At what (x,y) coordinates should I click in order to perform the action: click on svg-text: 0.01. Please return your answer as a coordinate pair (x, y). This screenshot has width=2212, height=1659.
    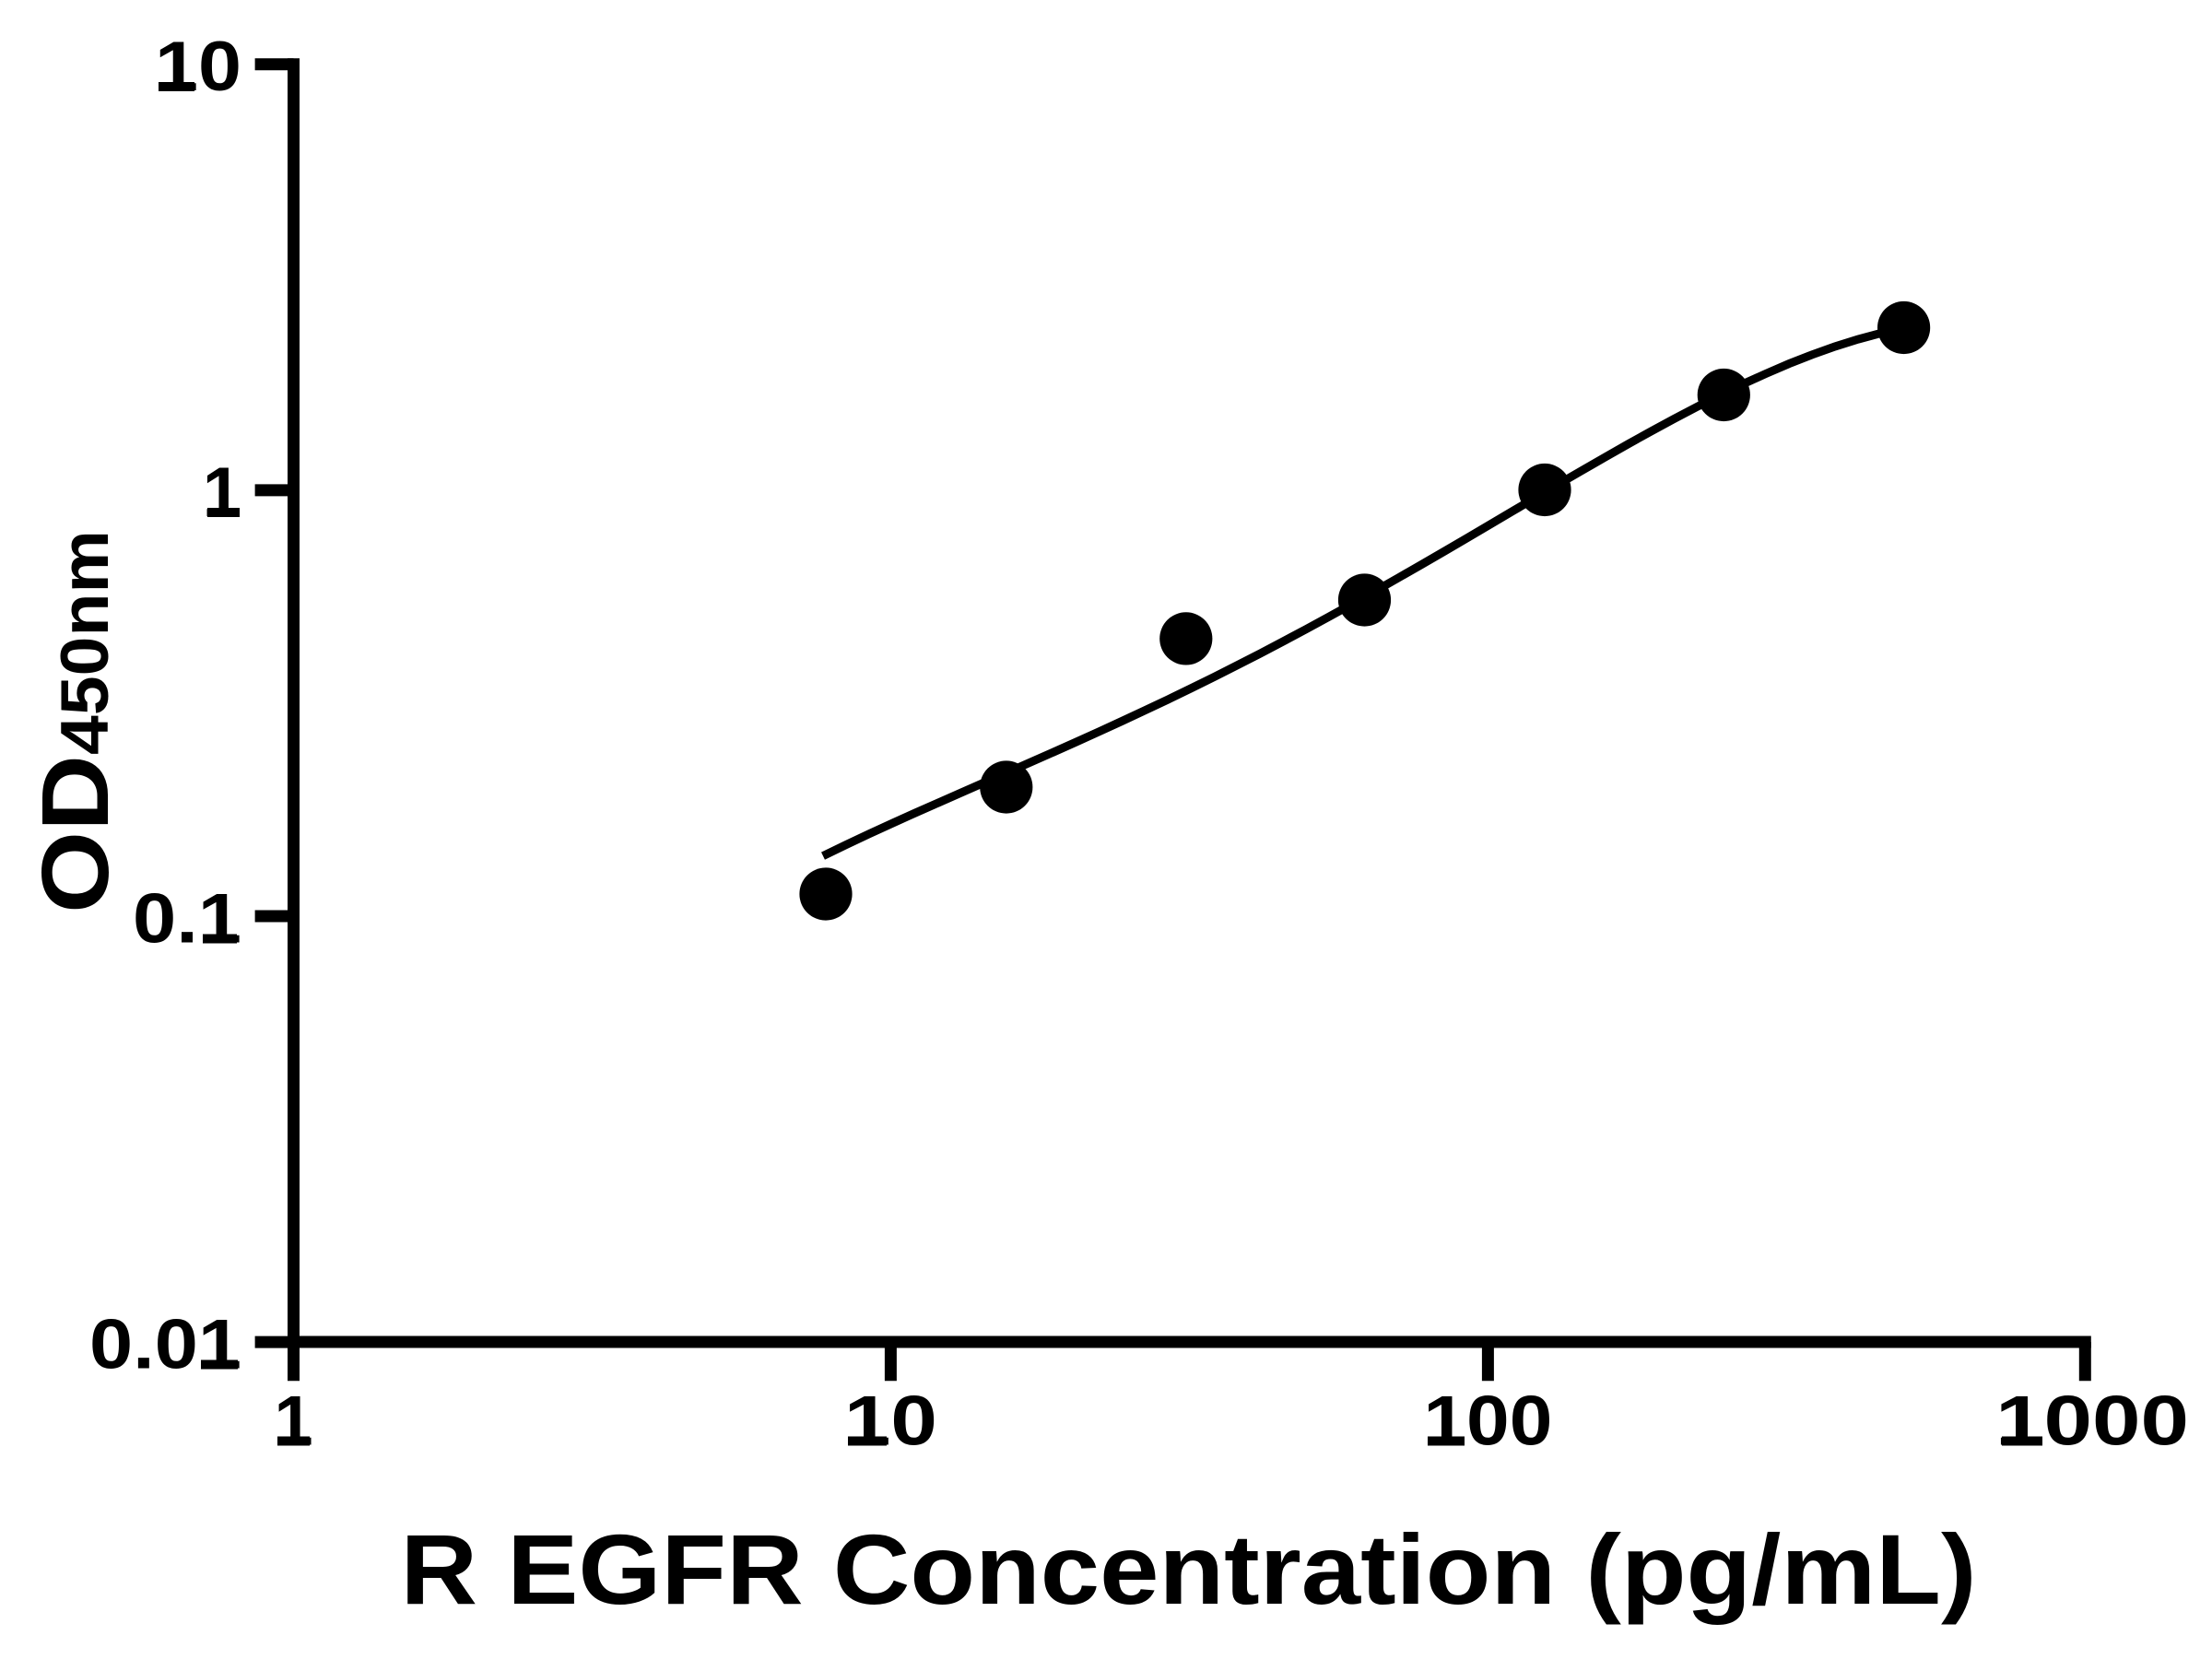
    Looking at the image, I should click on (165, 1345).